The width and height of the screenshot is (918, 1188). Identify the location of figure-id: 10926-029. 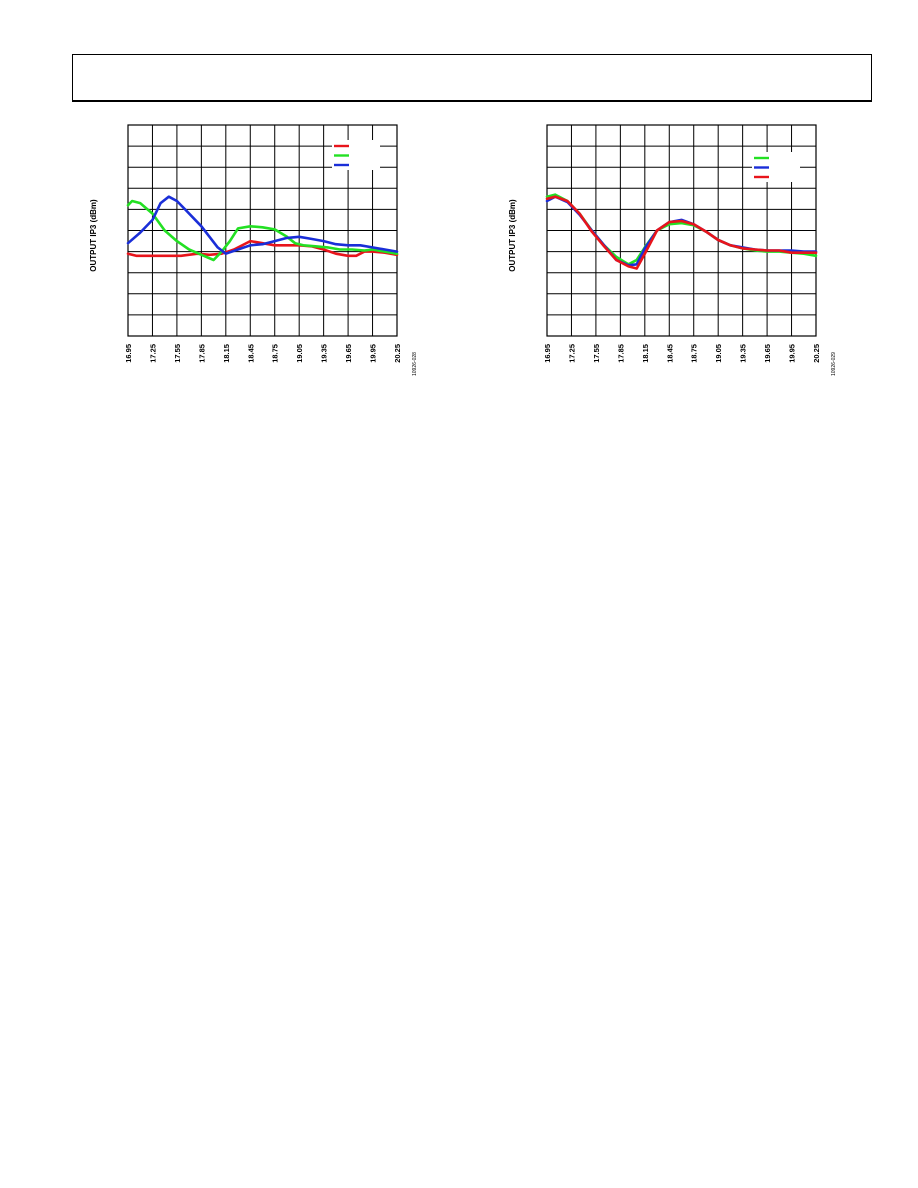
(834, 364).